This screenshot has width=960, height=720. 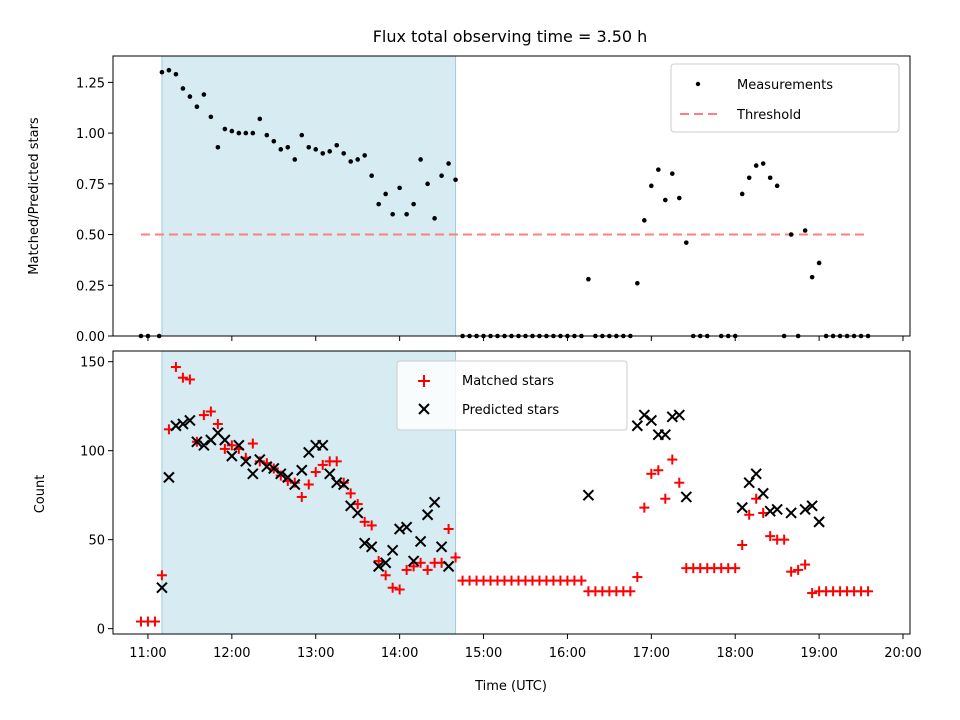 I want to click on x-tick-label: 20:00, so click(x=902, y=653).